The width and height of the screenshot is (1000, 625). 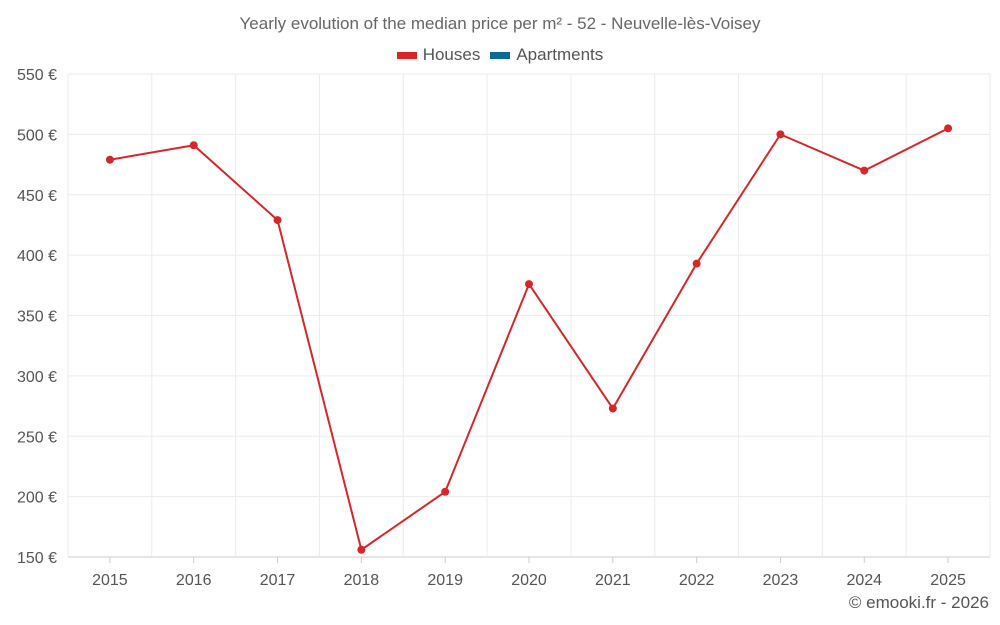 What do you see at coordinates (193, 145) in the screenshot?
I see `data-point-houses-2016` at bounding box center [193, 145].